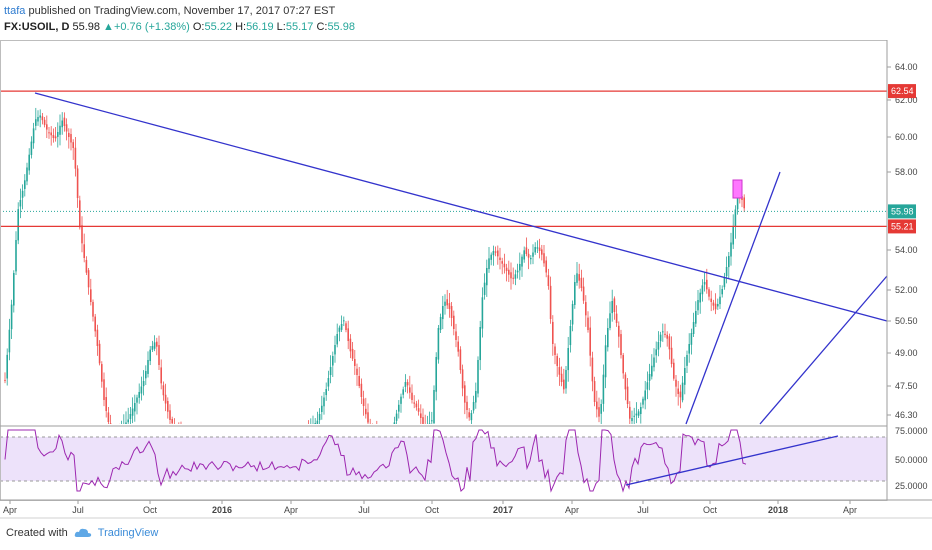 This screenshot has height=550, width=932. I want to click on x-tick-label: Oct, so click(710, 510).